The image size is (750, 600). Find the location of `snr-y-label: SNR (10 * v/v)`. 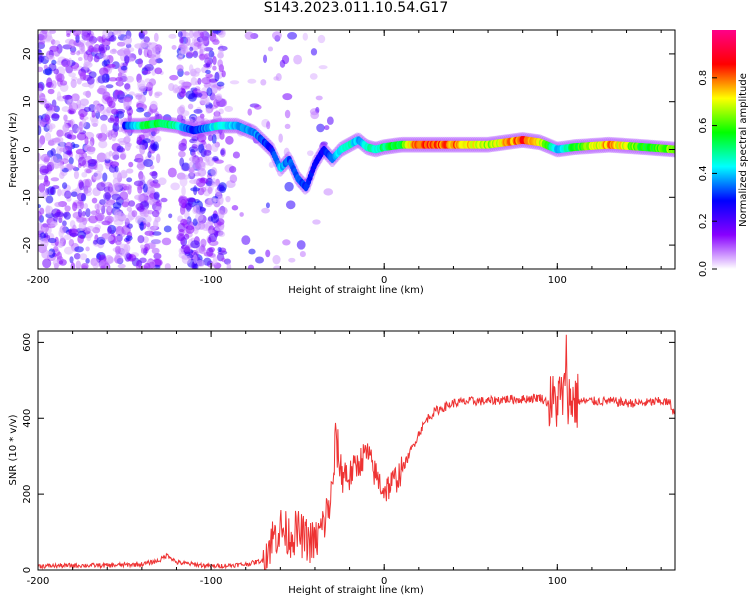

snr-y-label: SNR (10 * v/v) is located at coordinates (13, 449).